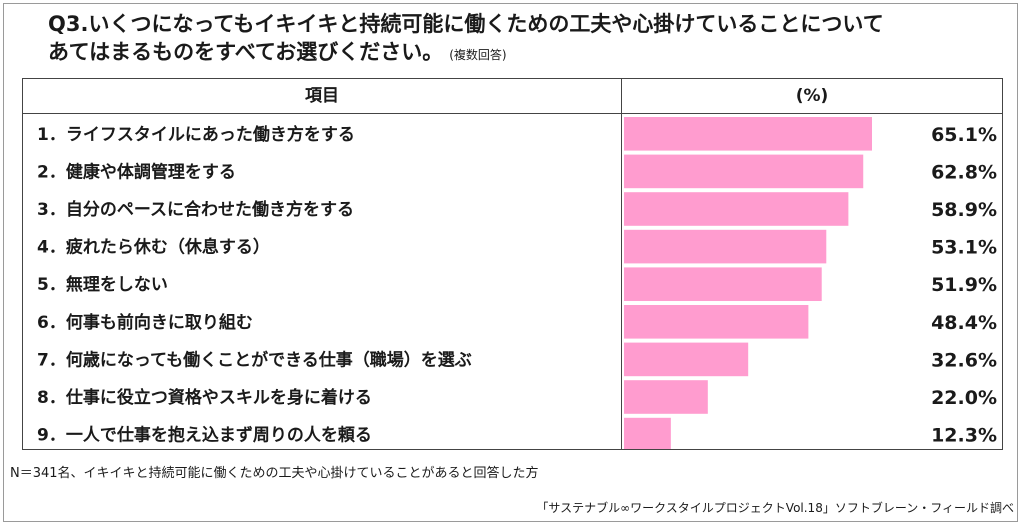 The height and width of the screenshot is (527, 1024). What do you see at coordinates (246, 52) in the screenshot?
I see `title-line-2-text: あてはまるものをすべてお選びください。` at bounding box center [246, 52].